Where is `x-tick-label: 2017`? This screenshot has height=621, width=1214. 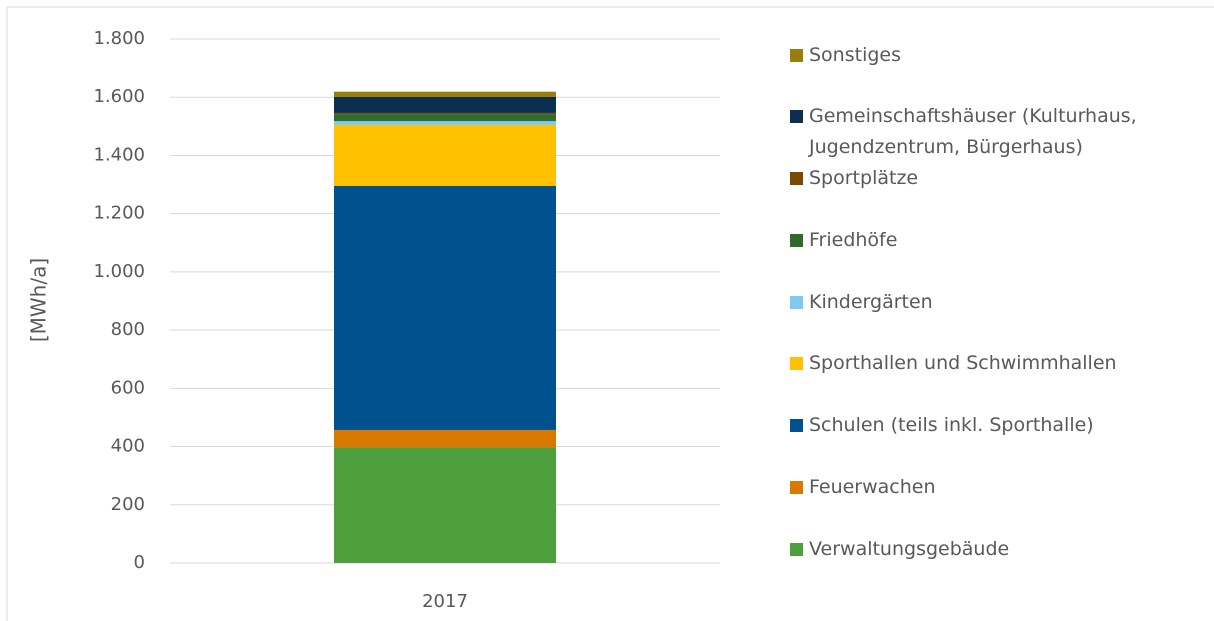 x-tick-label: 2017 is located at coordinates (445, 601).